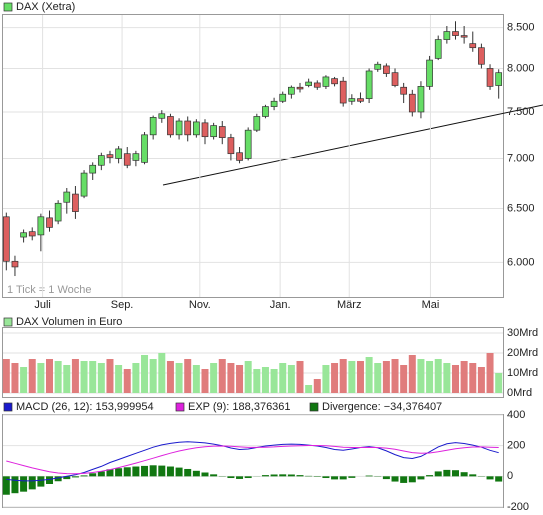 The image size is (543, 515). I want to click on legend-label: DAX Volumen in Euro, so click(69, 322).